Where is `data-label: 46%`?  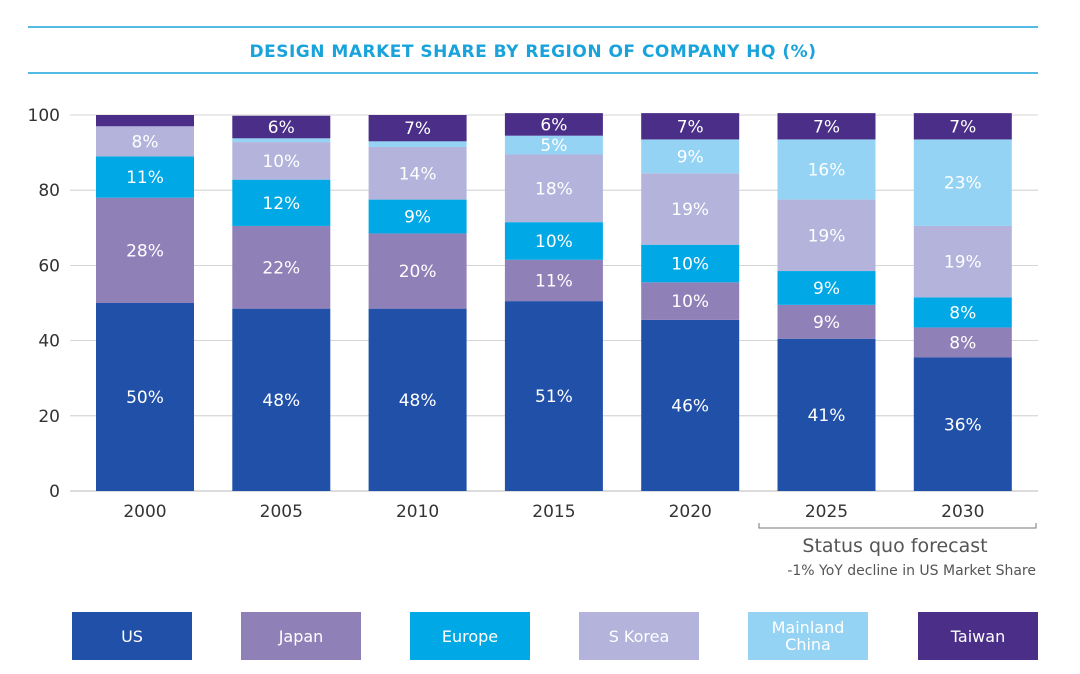 data-label: 46% is located at coordinates (690, 406).